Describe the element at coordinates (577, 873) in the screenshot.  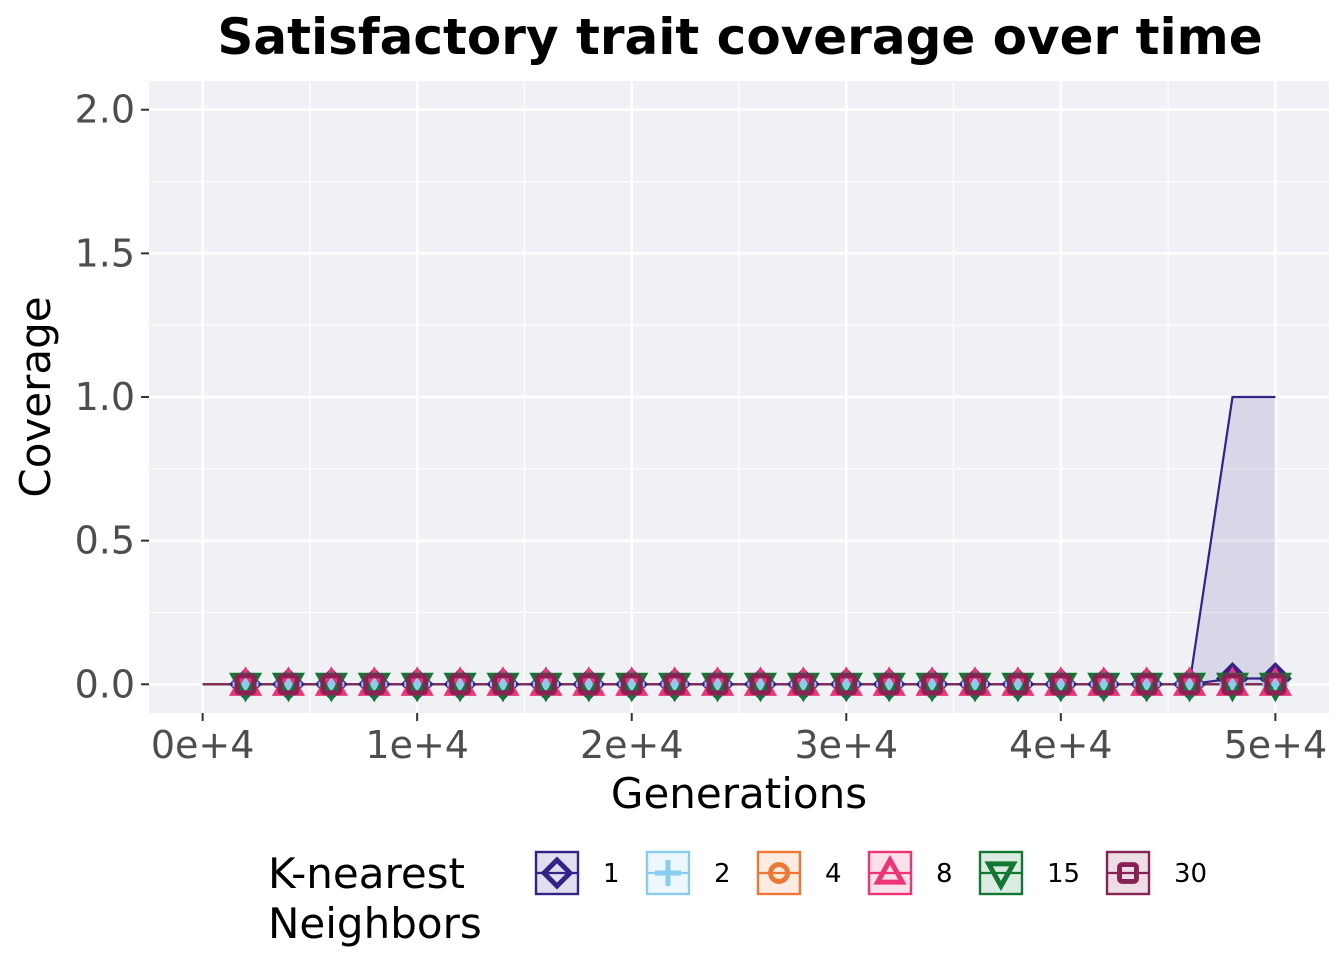
I see `legend-item-1: 1` at that location.